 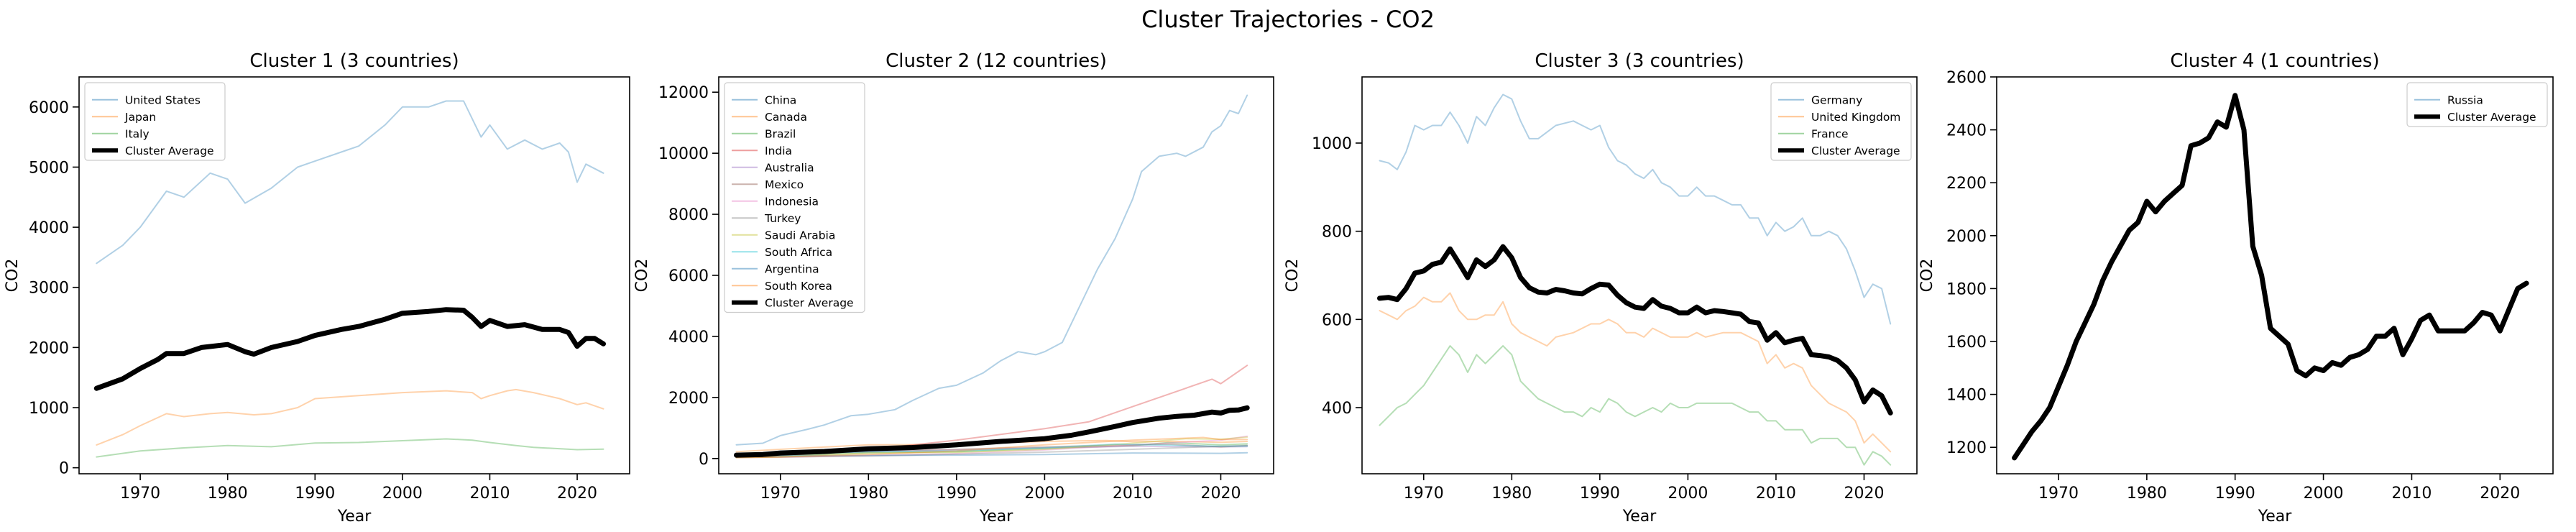 I want to click on legend-label: Mexico, so click(x=784, y=184).